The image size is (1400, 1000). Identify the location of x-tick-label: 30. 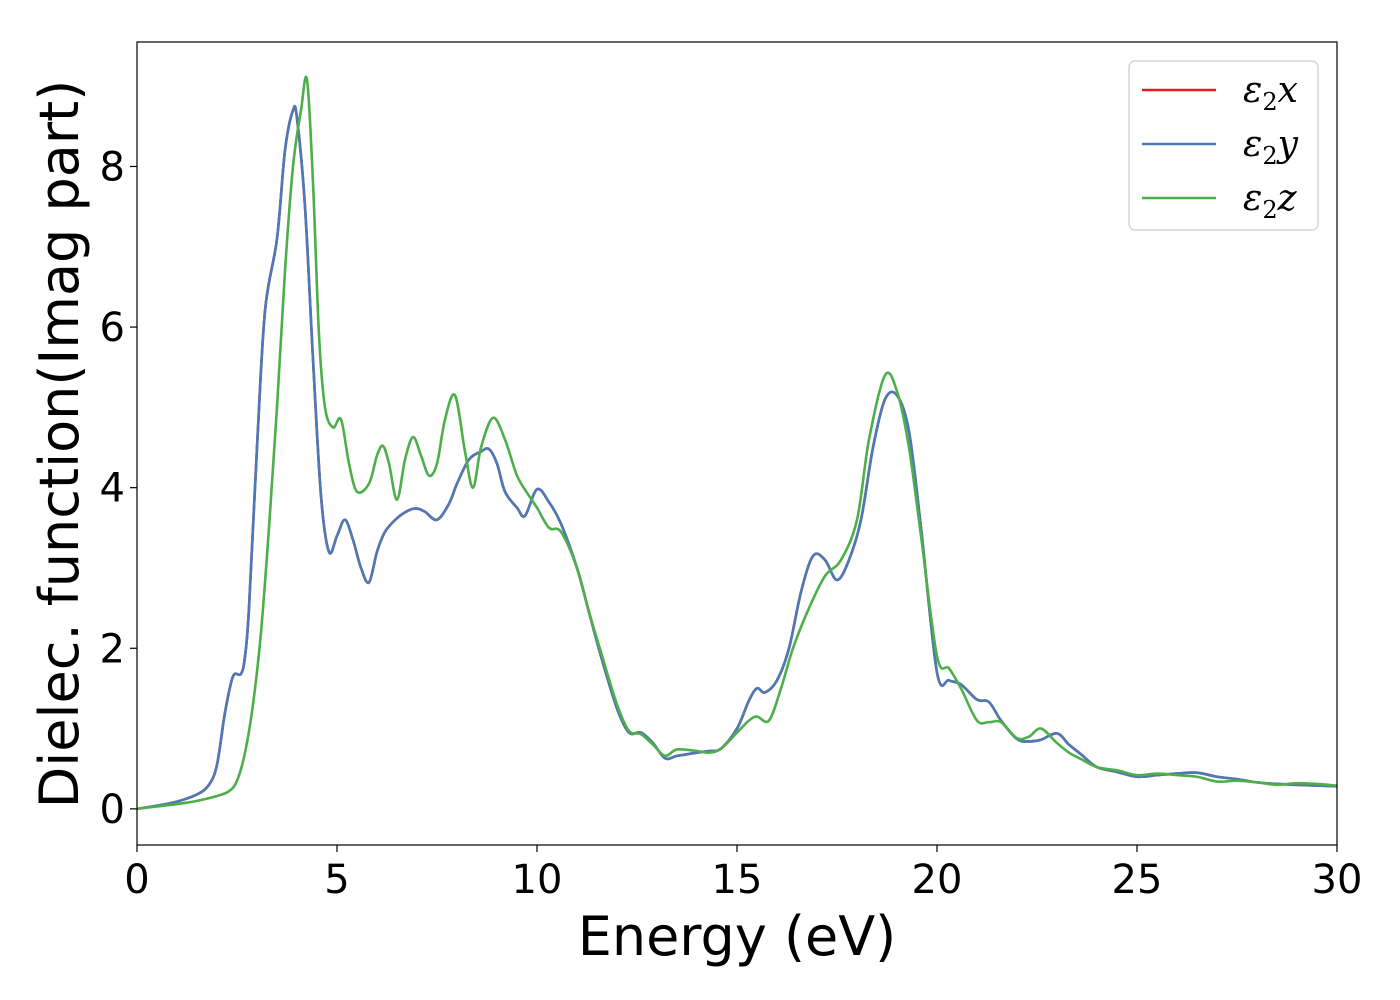
(1337, 880).